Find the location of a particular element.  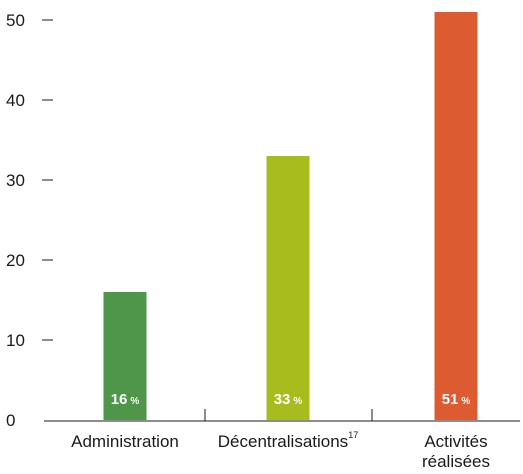

footnote-superscript: 17 is located at coordinates (353, 435).